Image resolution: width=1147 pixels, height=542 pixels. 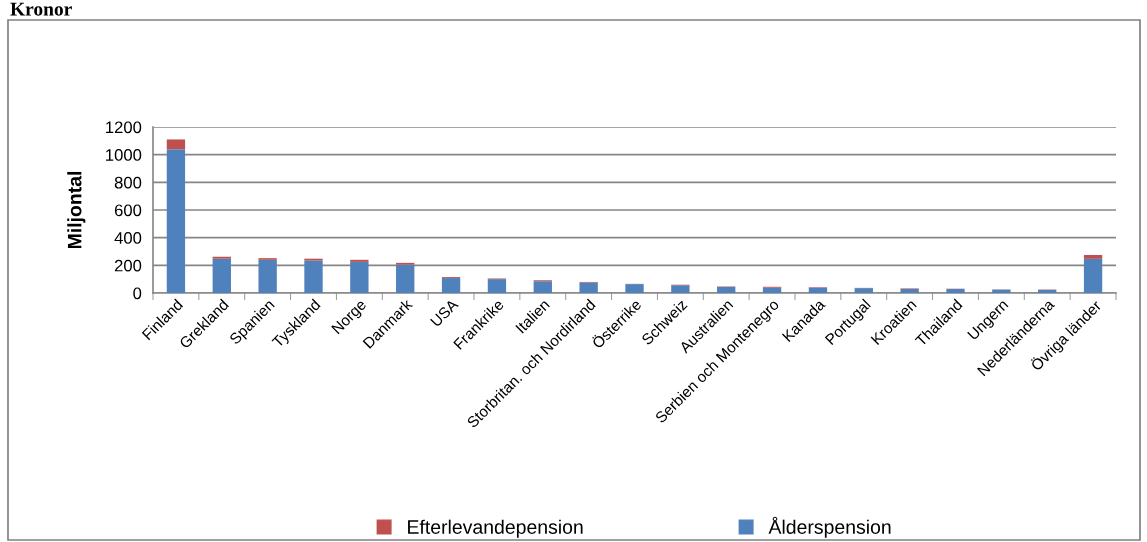 I want to click on y-tick-label: 600, so click(x=128, y=210).